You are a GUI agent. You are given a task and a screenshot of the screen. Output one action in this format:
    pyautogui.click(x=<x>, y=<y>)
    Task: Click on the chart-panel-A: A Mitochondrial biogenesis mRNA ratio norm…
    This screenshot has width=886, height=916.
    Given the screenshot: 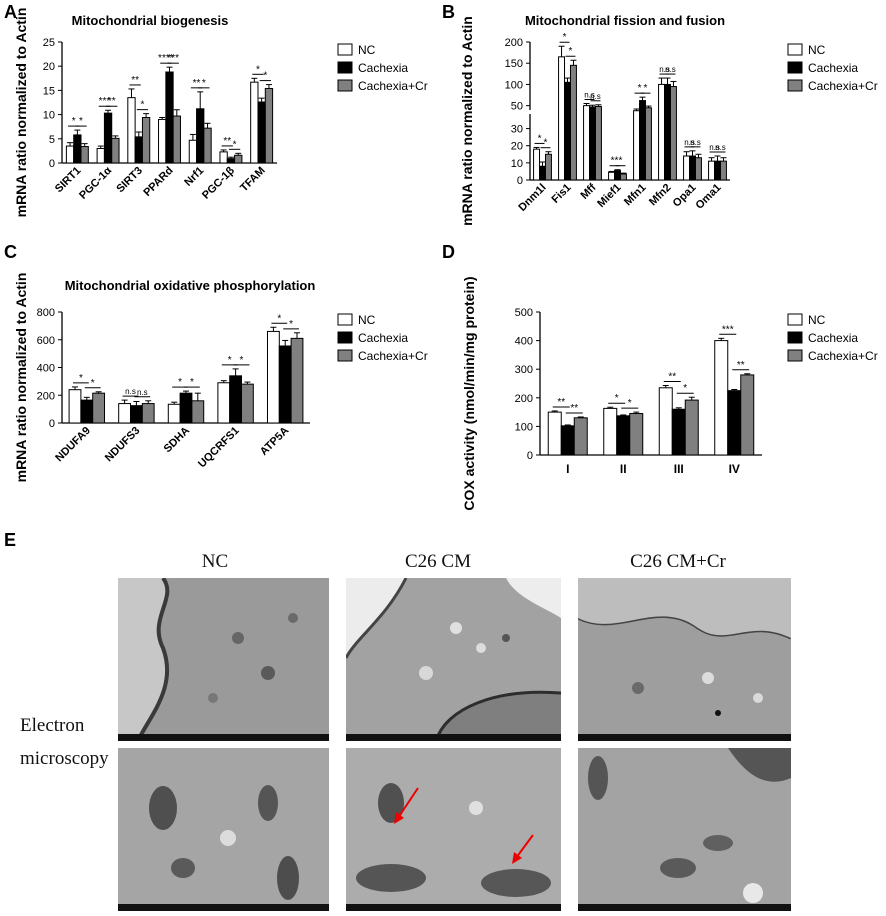 What is the action you would take?
    pyautogui.click(x=216, y=109)
    